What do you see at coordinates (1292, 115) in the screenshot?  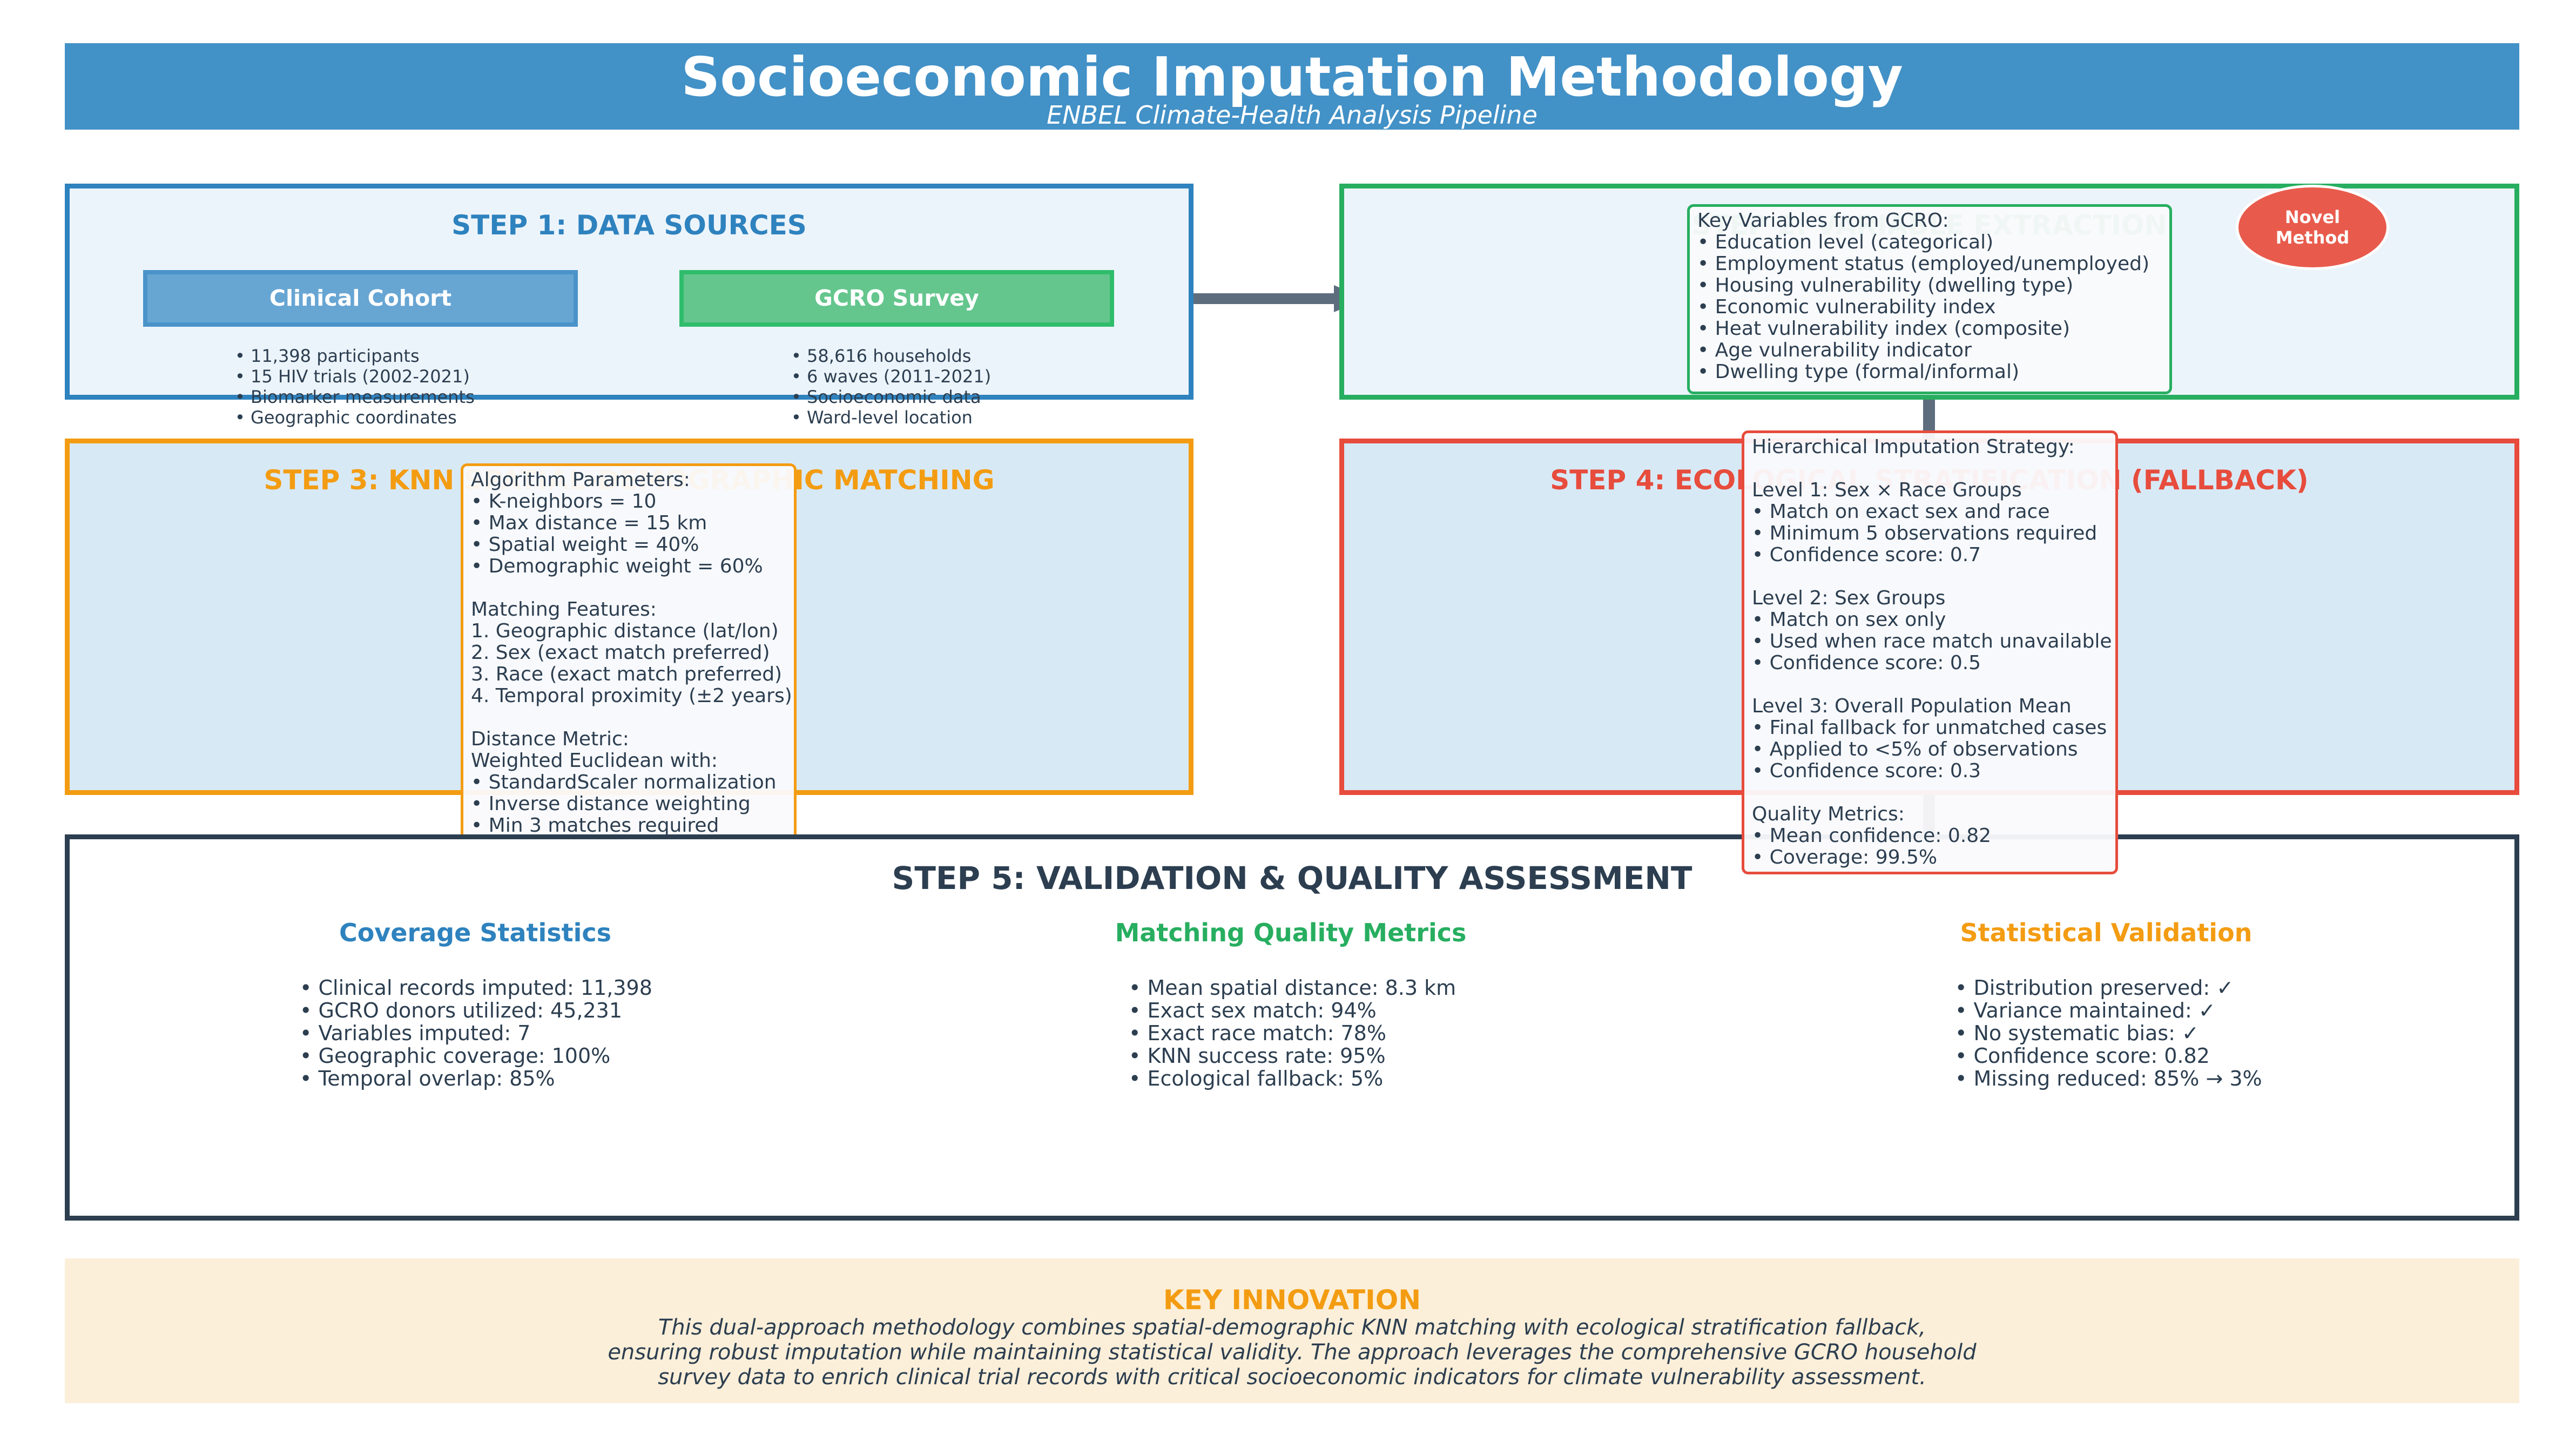 I see `page-subtitle: ENBEL Climate-Health Analysis Pipeline` at bounding box center [1292, 115].